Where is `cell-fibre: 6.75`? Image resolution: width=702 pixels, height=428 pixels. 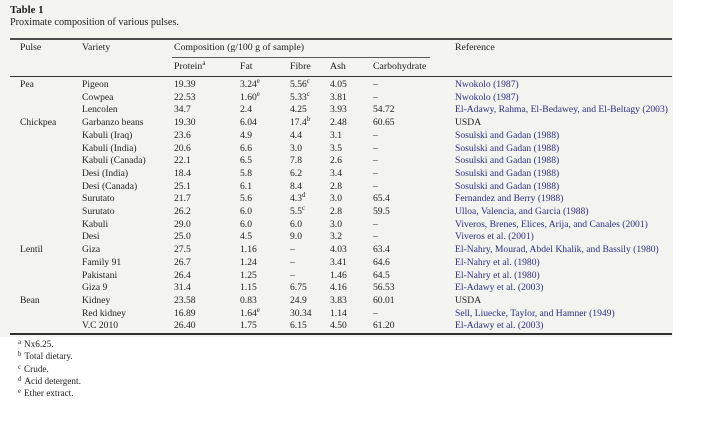 cell-fibre: 6.75 is located at coordinates (298, 288).